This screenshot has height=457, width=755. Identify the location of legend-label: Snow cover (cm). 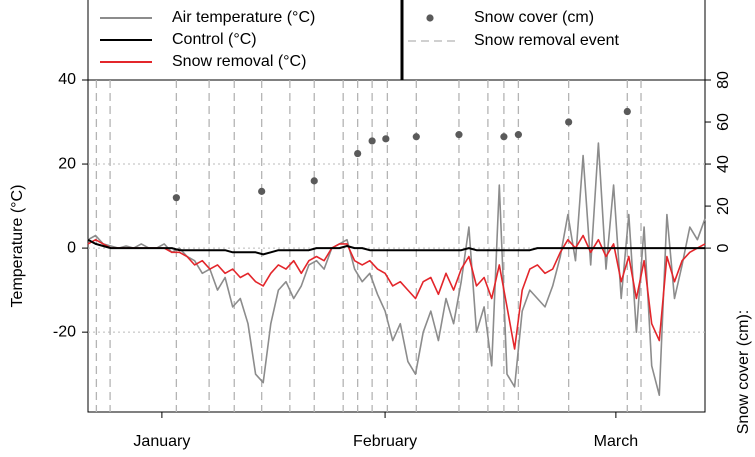
(534, 17).